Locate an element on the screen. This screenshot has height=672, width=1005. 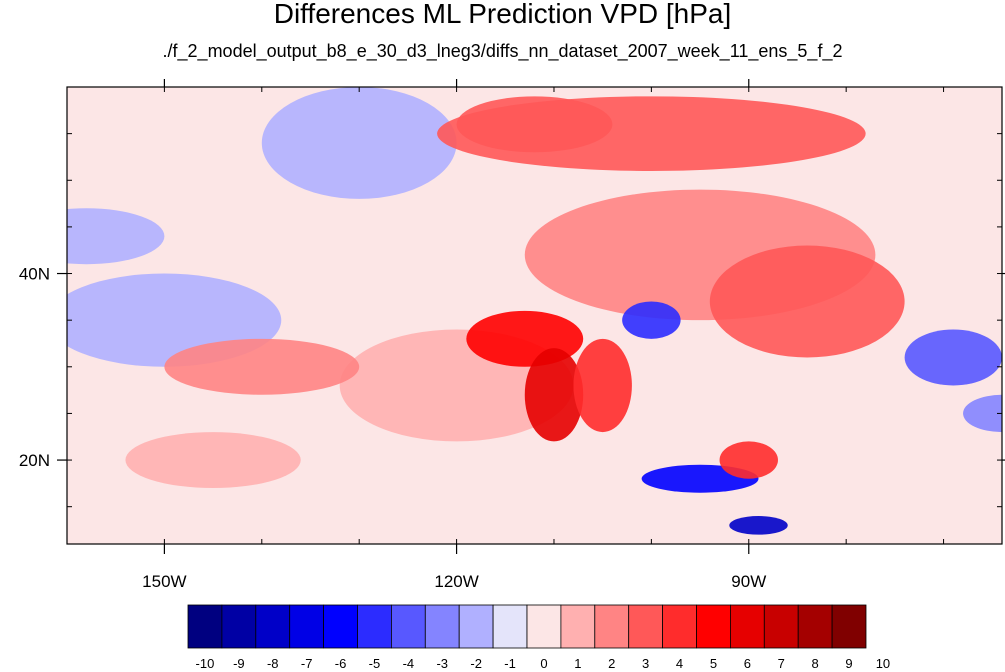
colorbar-label: -10 is located at coordinates (205, 663).